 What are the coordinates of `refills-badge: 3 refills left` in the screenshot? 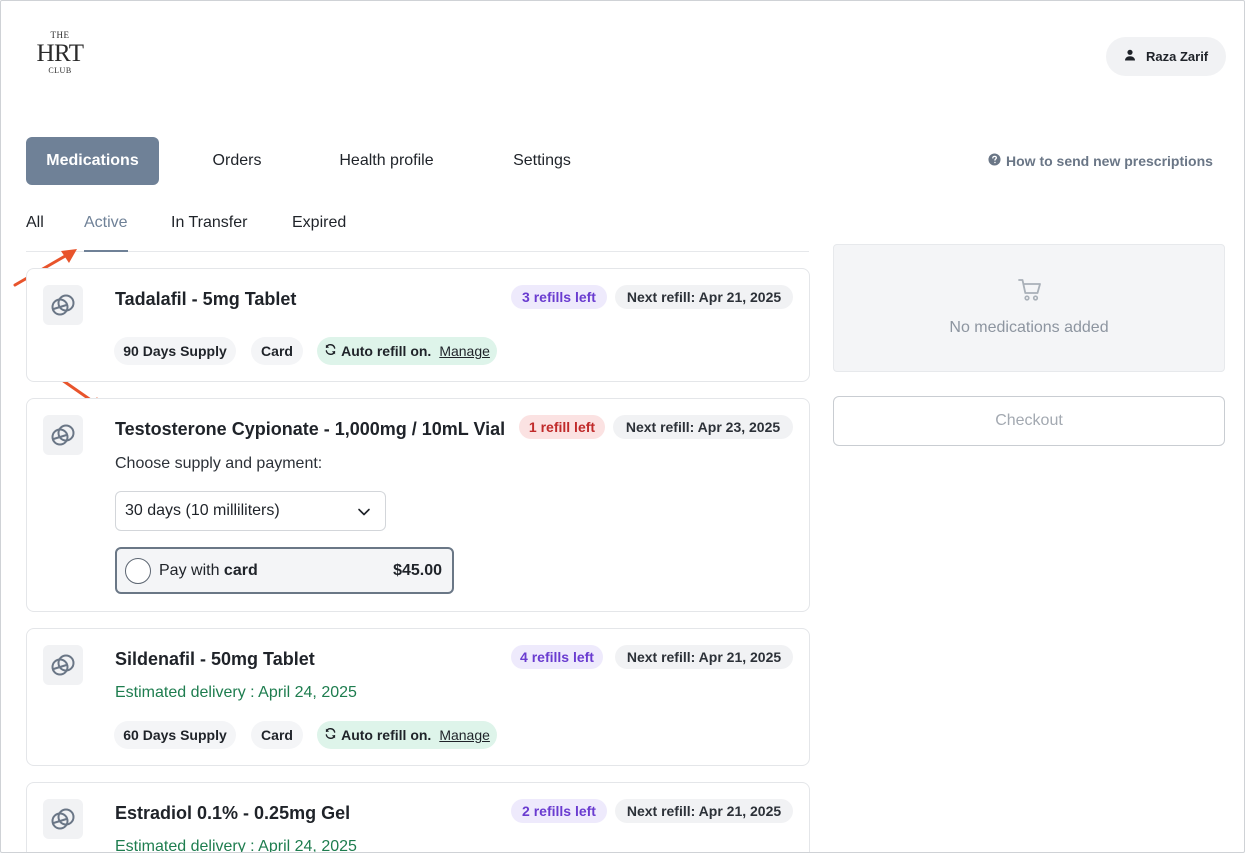 It's located at (559, 297).